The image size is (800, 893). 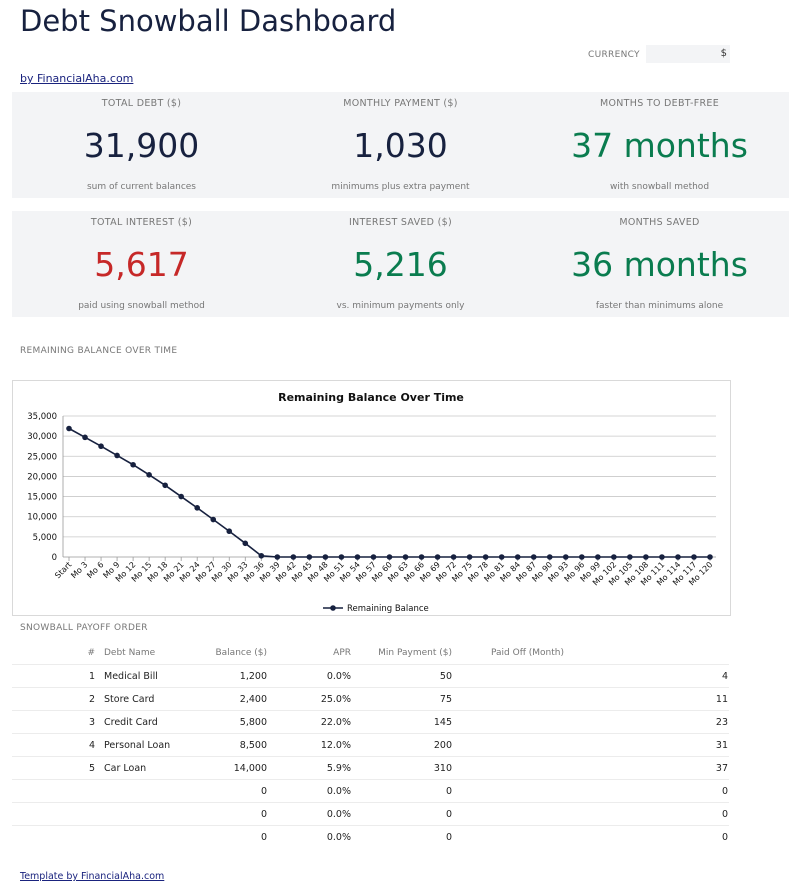 I want to click on cell-name: Medical Bill, so click(x=144, y=676).